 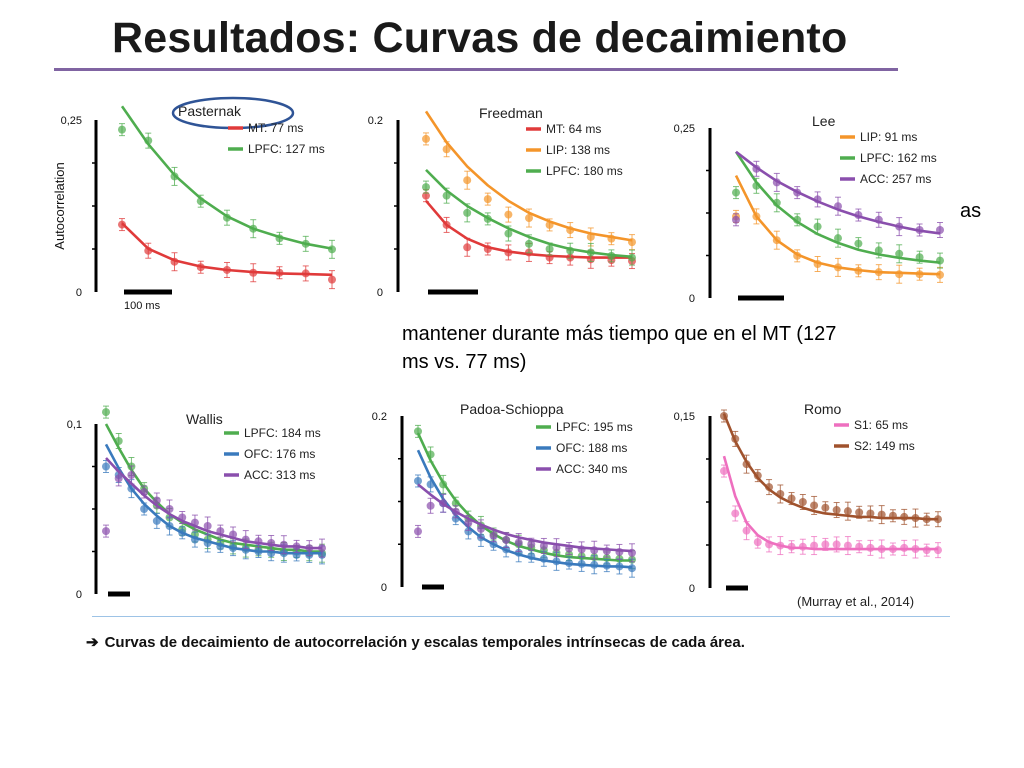 I want to click on y-tick-label-top: 0,25, so click(x=71, y=121).